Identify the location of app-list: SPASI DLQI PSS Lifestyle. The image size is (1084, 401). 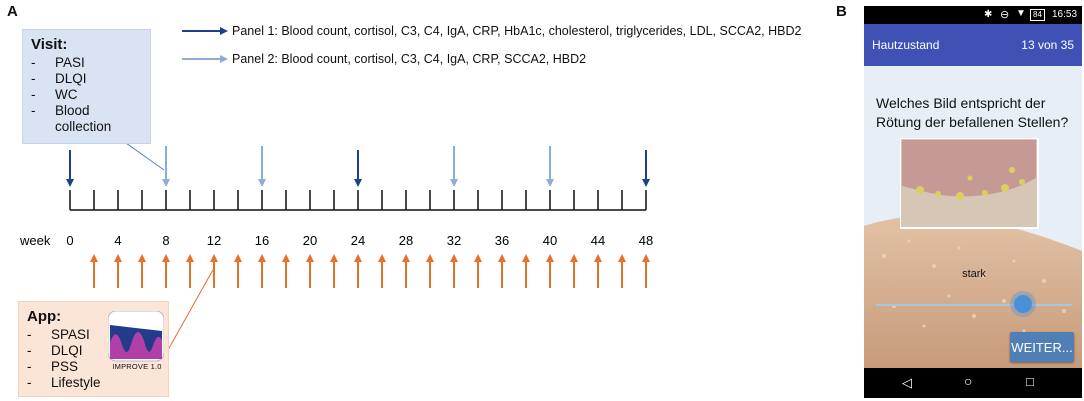
(93, 359).